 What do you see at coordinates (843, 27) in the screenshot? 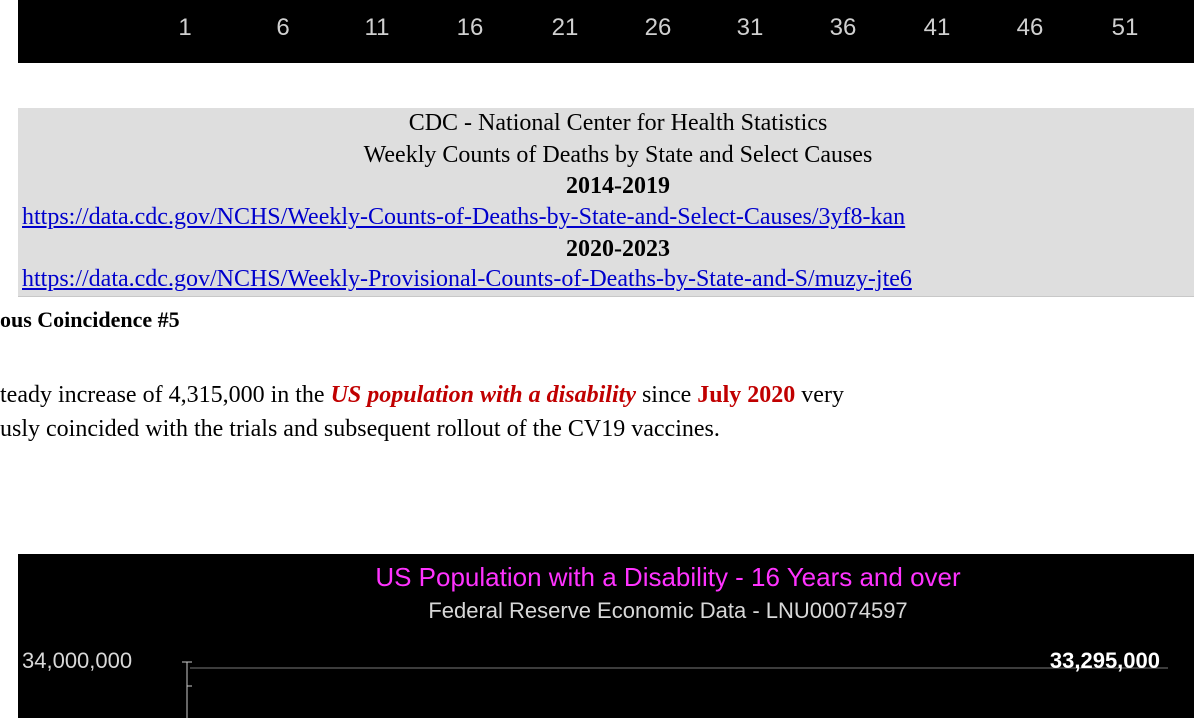
I see `x-tick-label: 36` at bounding box center [843, 27].